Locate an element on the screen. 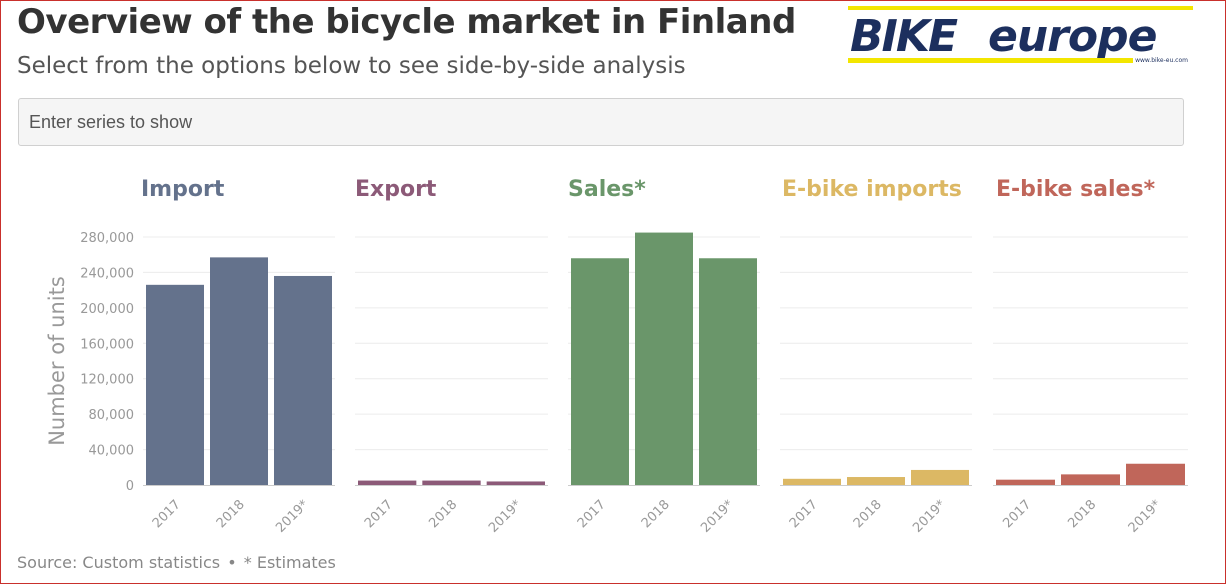 The width and height of the screenshot is (1226, 584). logo-url: www.bike-eu.com is located at coordinates (1161, 60).